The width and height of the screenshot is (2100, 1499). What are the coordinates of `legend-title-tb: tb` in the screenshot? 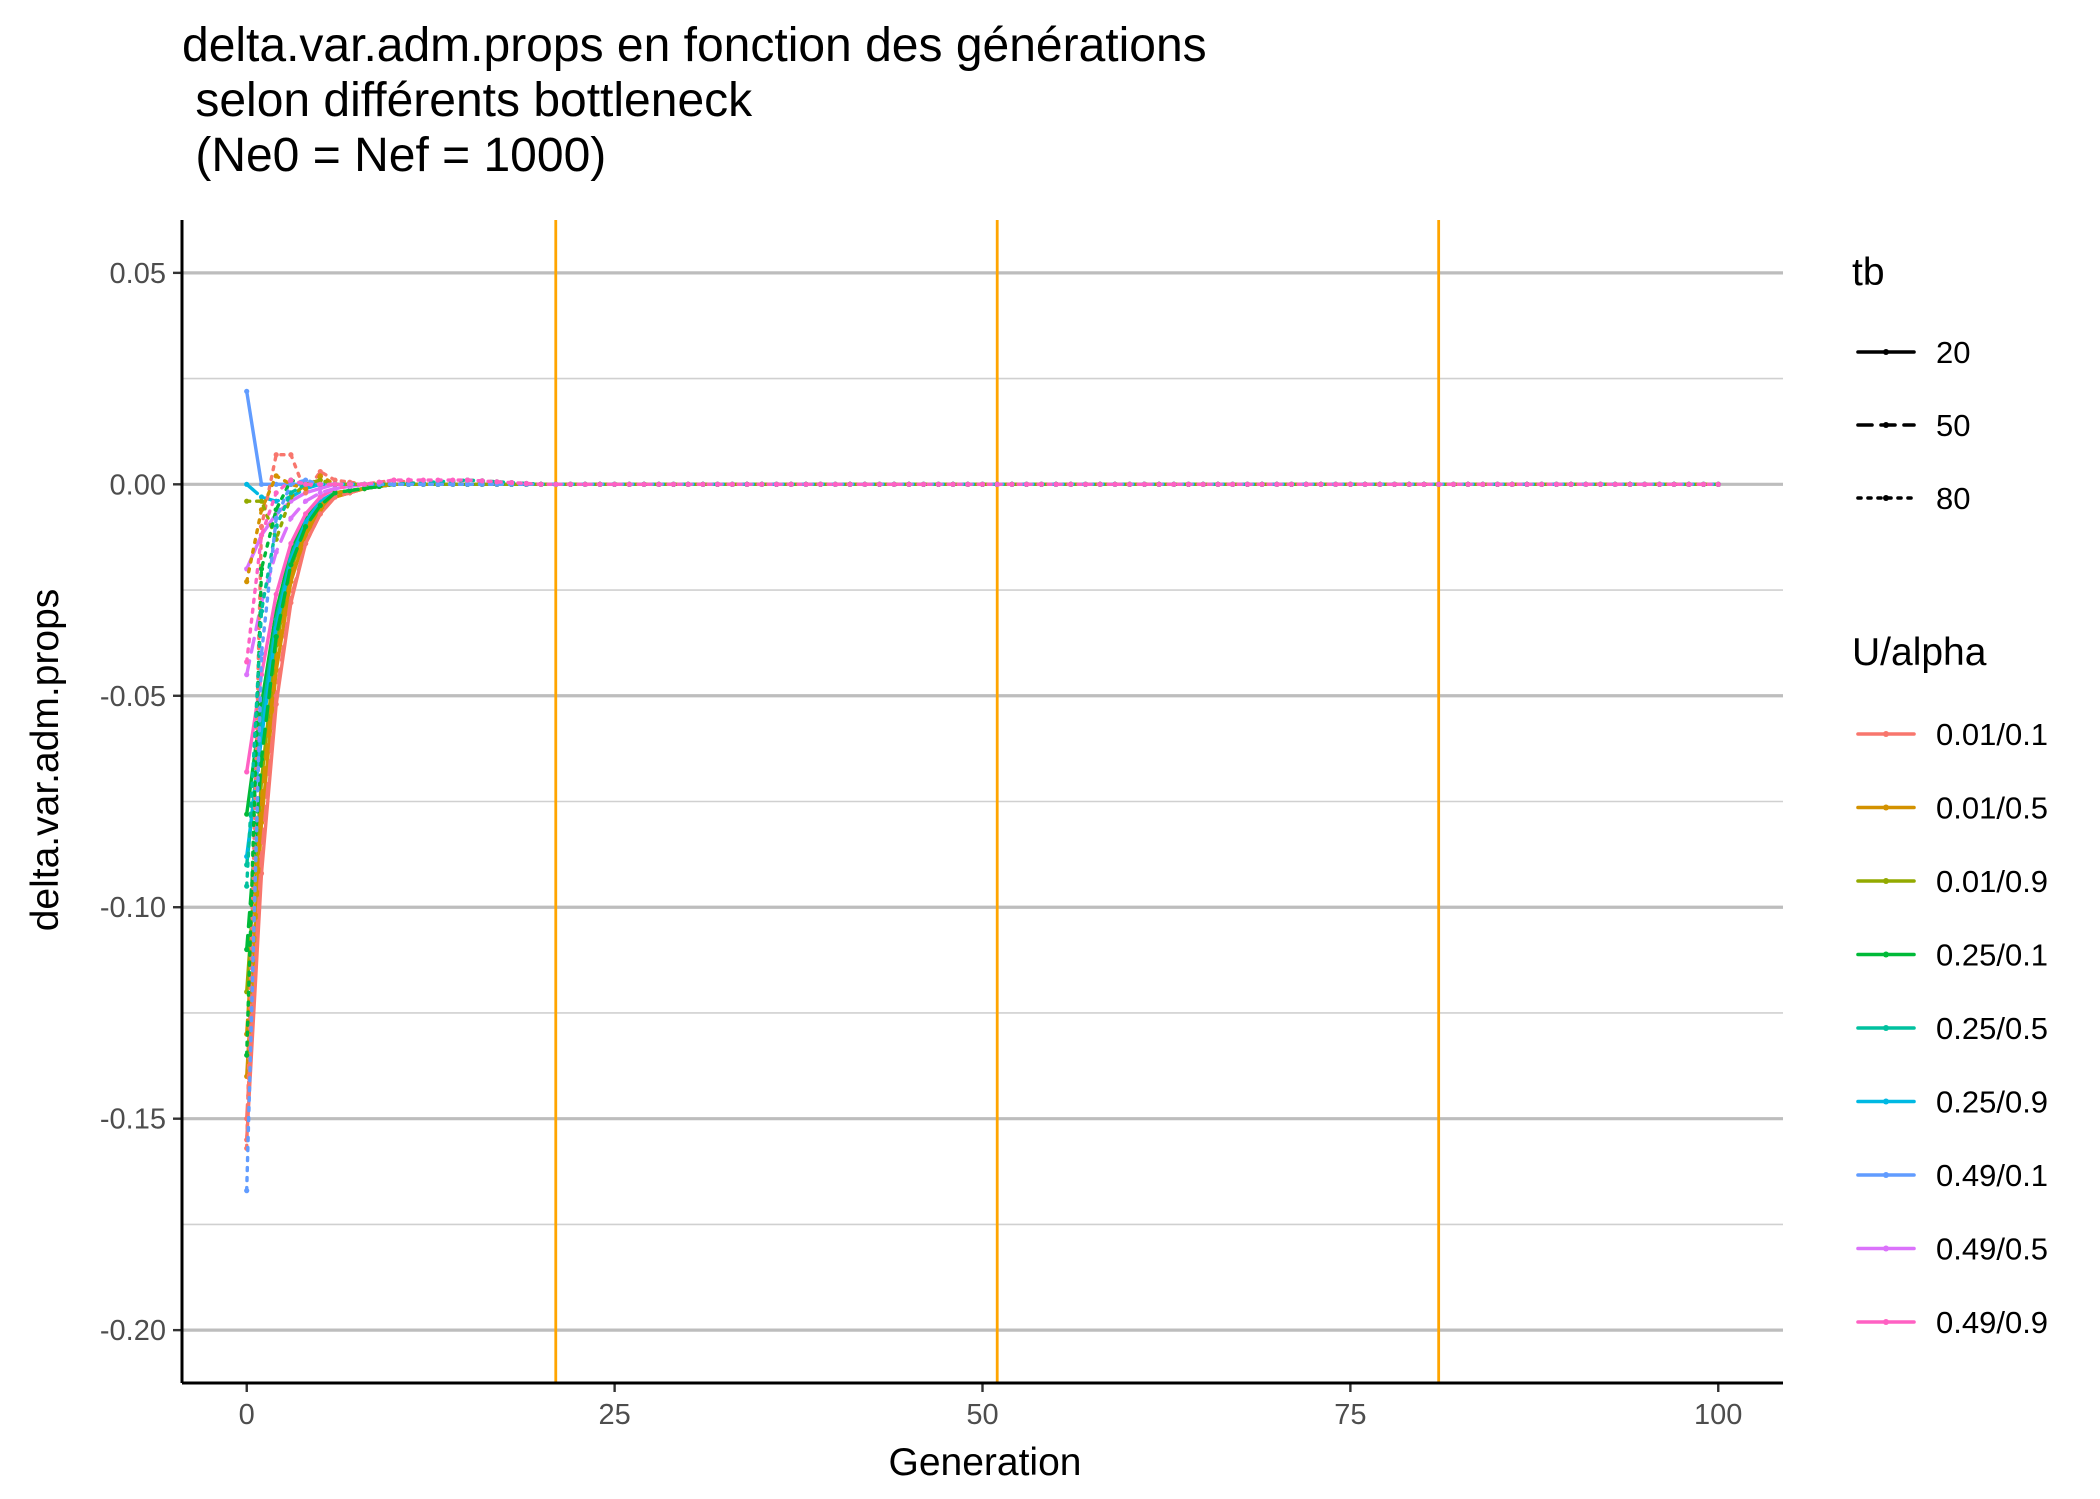 It's located at (1868, 272).